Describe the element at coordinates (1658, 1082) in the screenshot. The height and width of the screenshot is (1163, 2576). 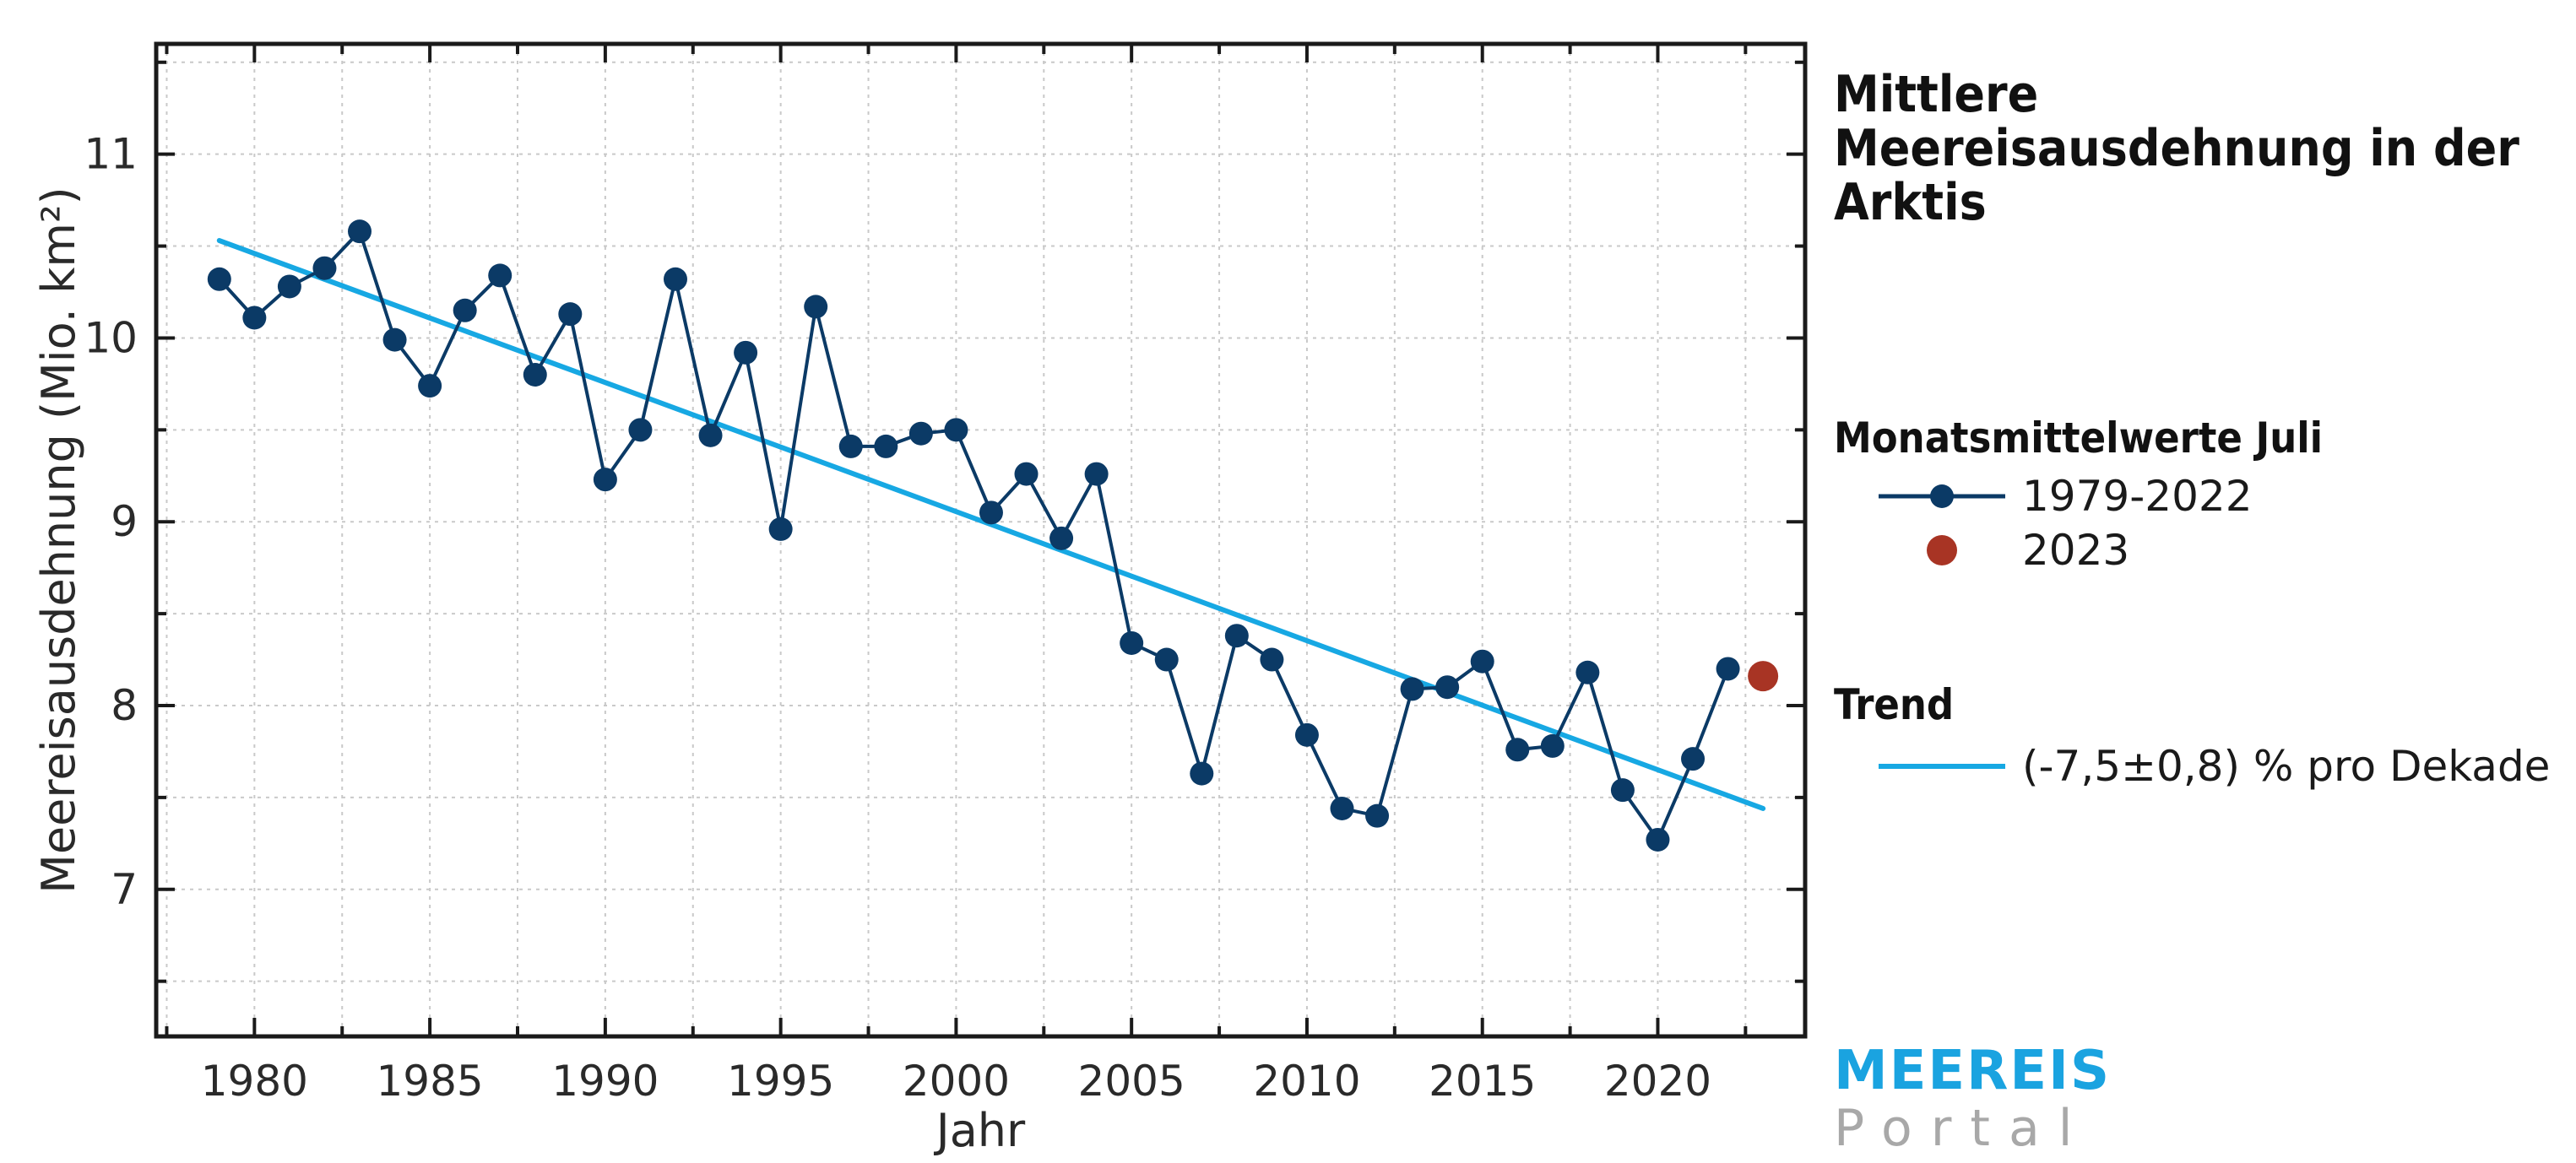
I see `x-tick-label: 2020` at that location.